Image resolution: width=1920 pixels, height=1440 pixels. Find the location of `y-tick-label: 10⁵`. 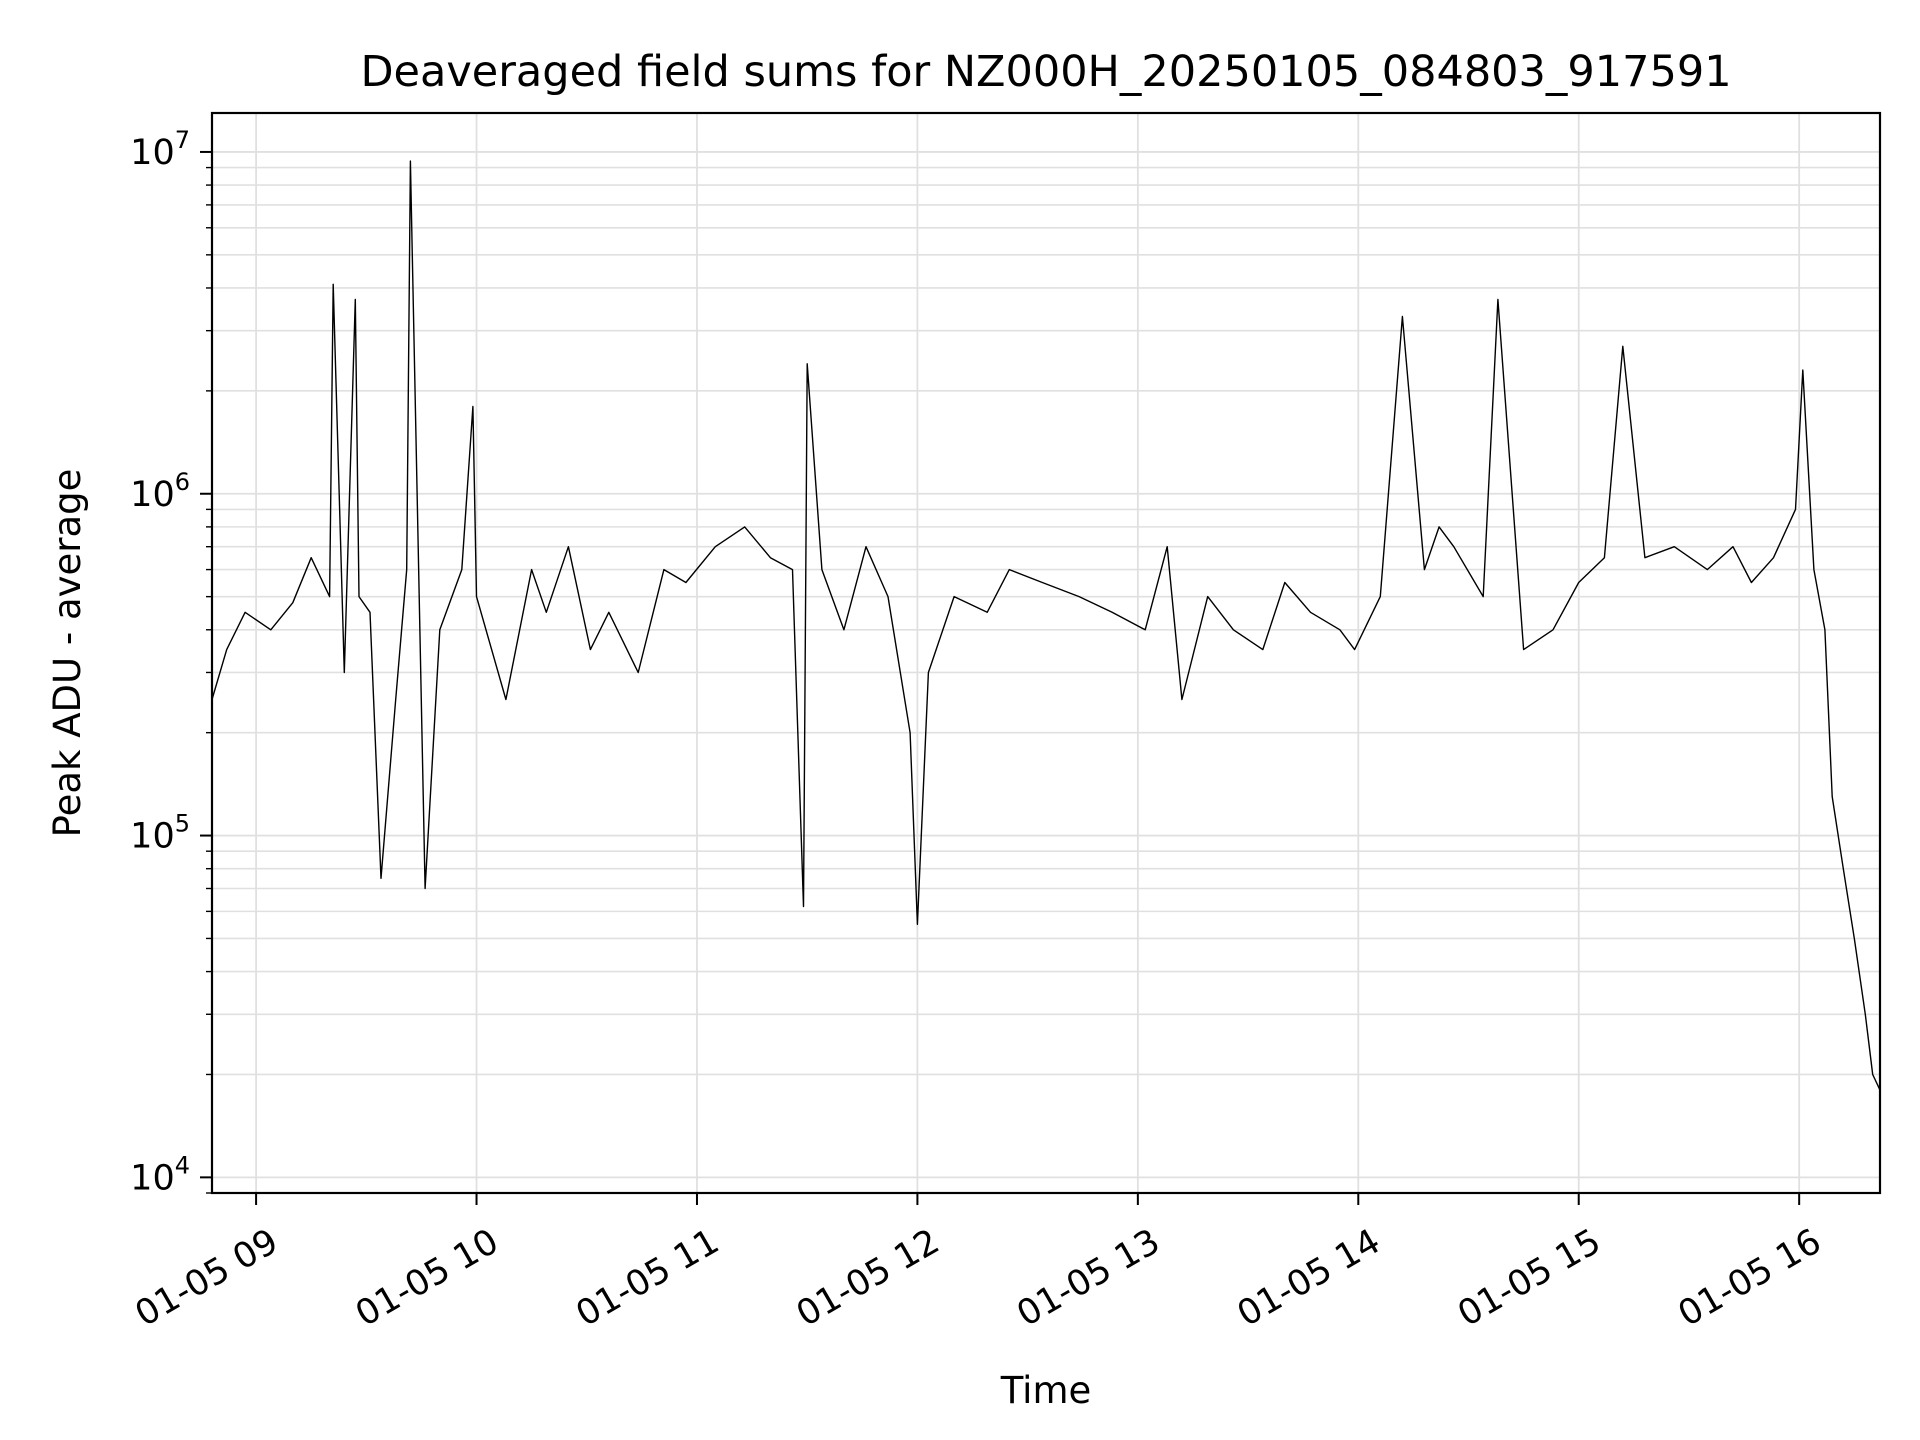

y-tick-label: 10⁵ is located at coordinates (160, 833).